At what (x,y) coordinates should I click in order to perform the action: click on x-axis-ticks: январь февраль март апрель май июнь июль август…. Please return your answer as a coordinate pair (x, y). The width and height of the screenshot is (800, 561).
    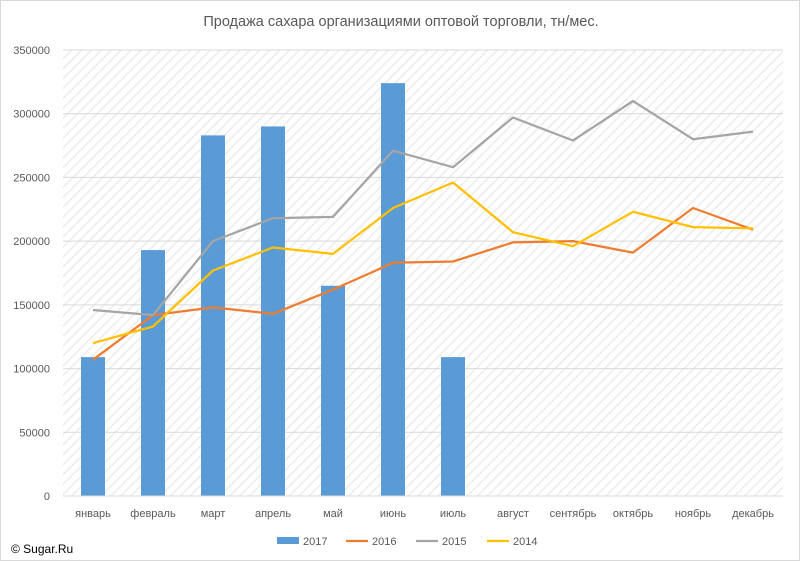
    Looking at the image, I should click on (424, 514).